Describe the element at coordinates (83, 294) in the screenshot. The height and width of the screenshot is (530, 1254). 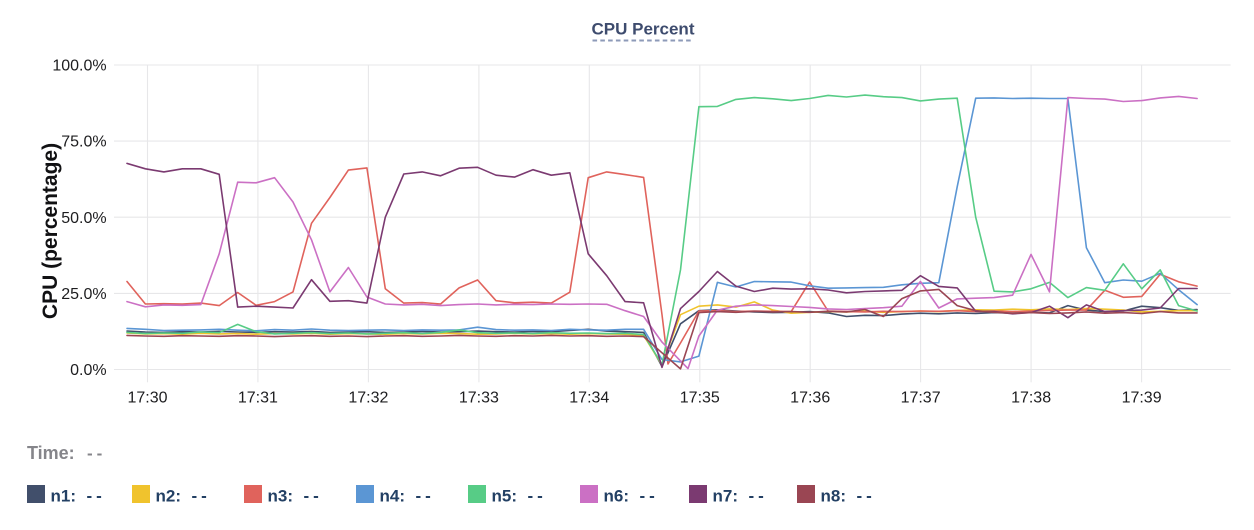
I see `svg-text: 25.0%` at that location.